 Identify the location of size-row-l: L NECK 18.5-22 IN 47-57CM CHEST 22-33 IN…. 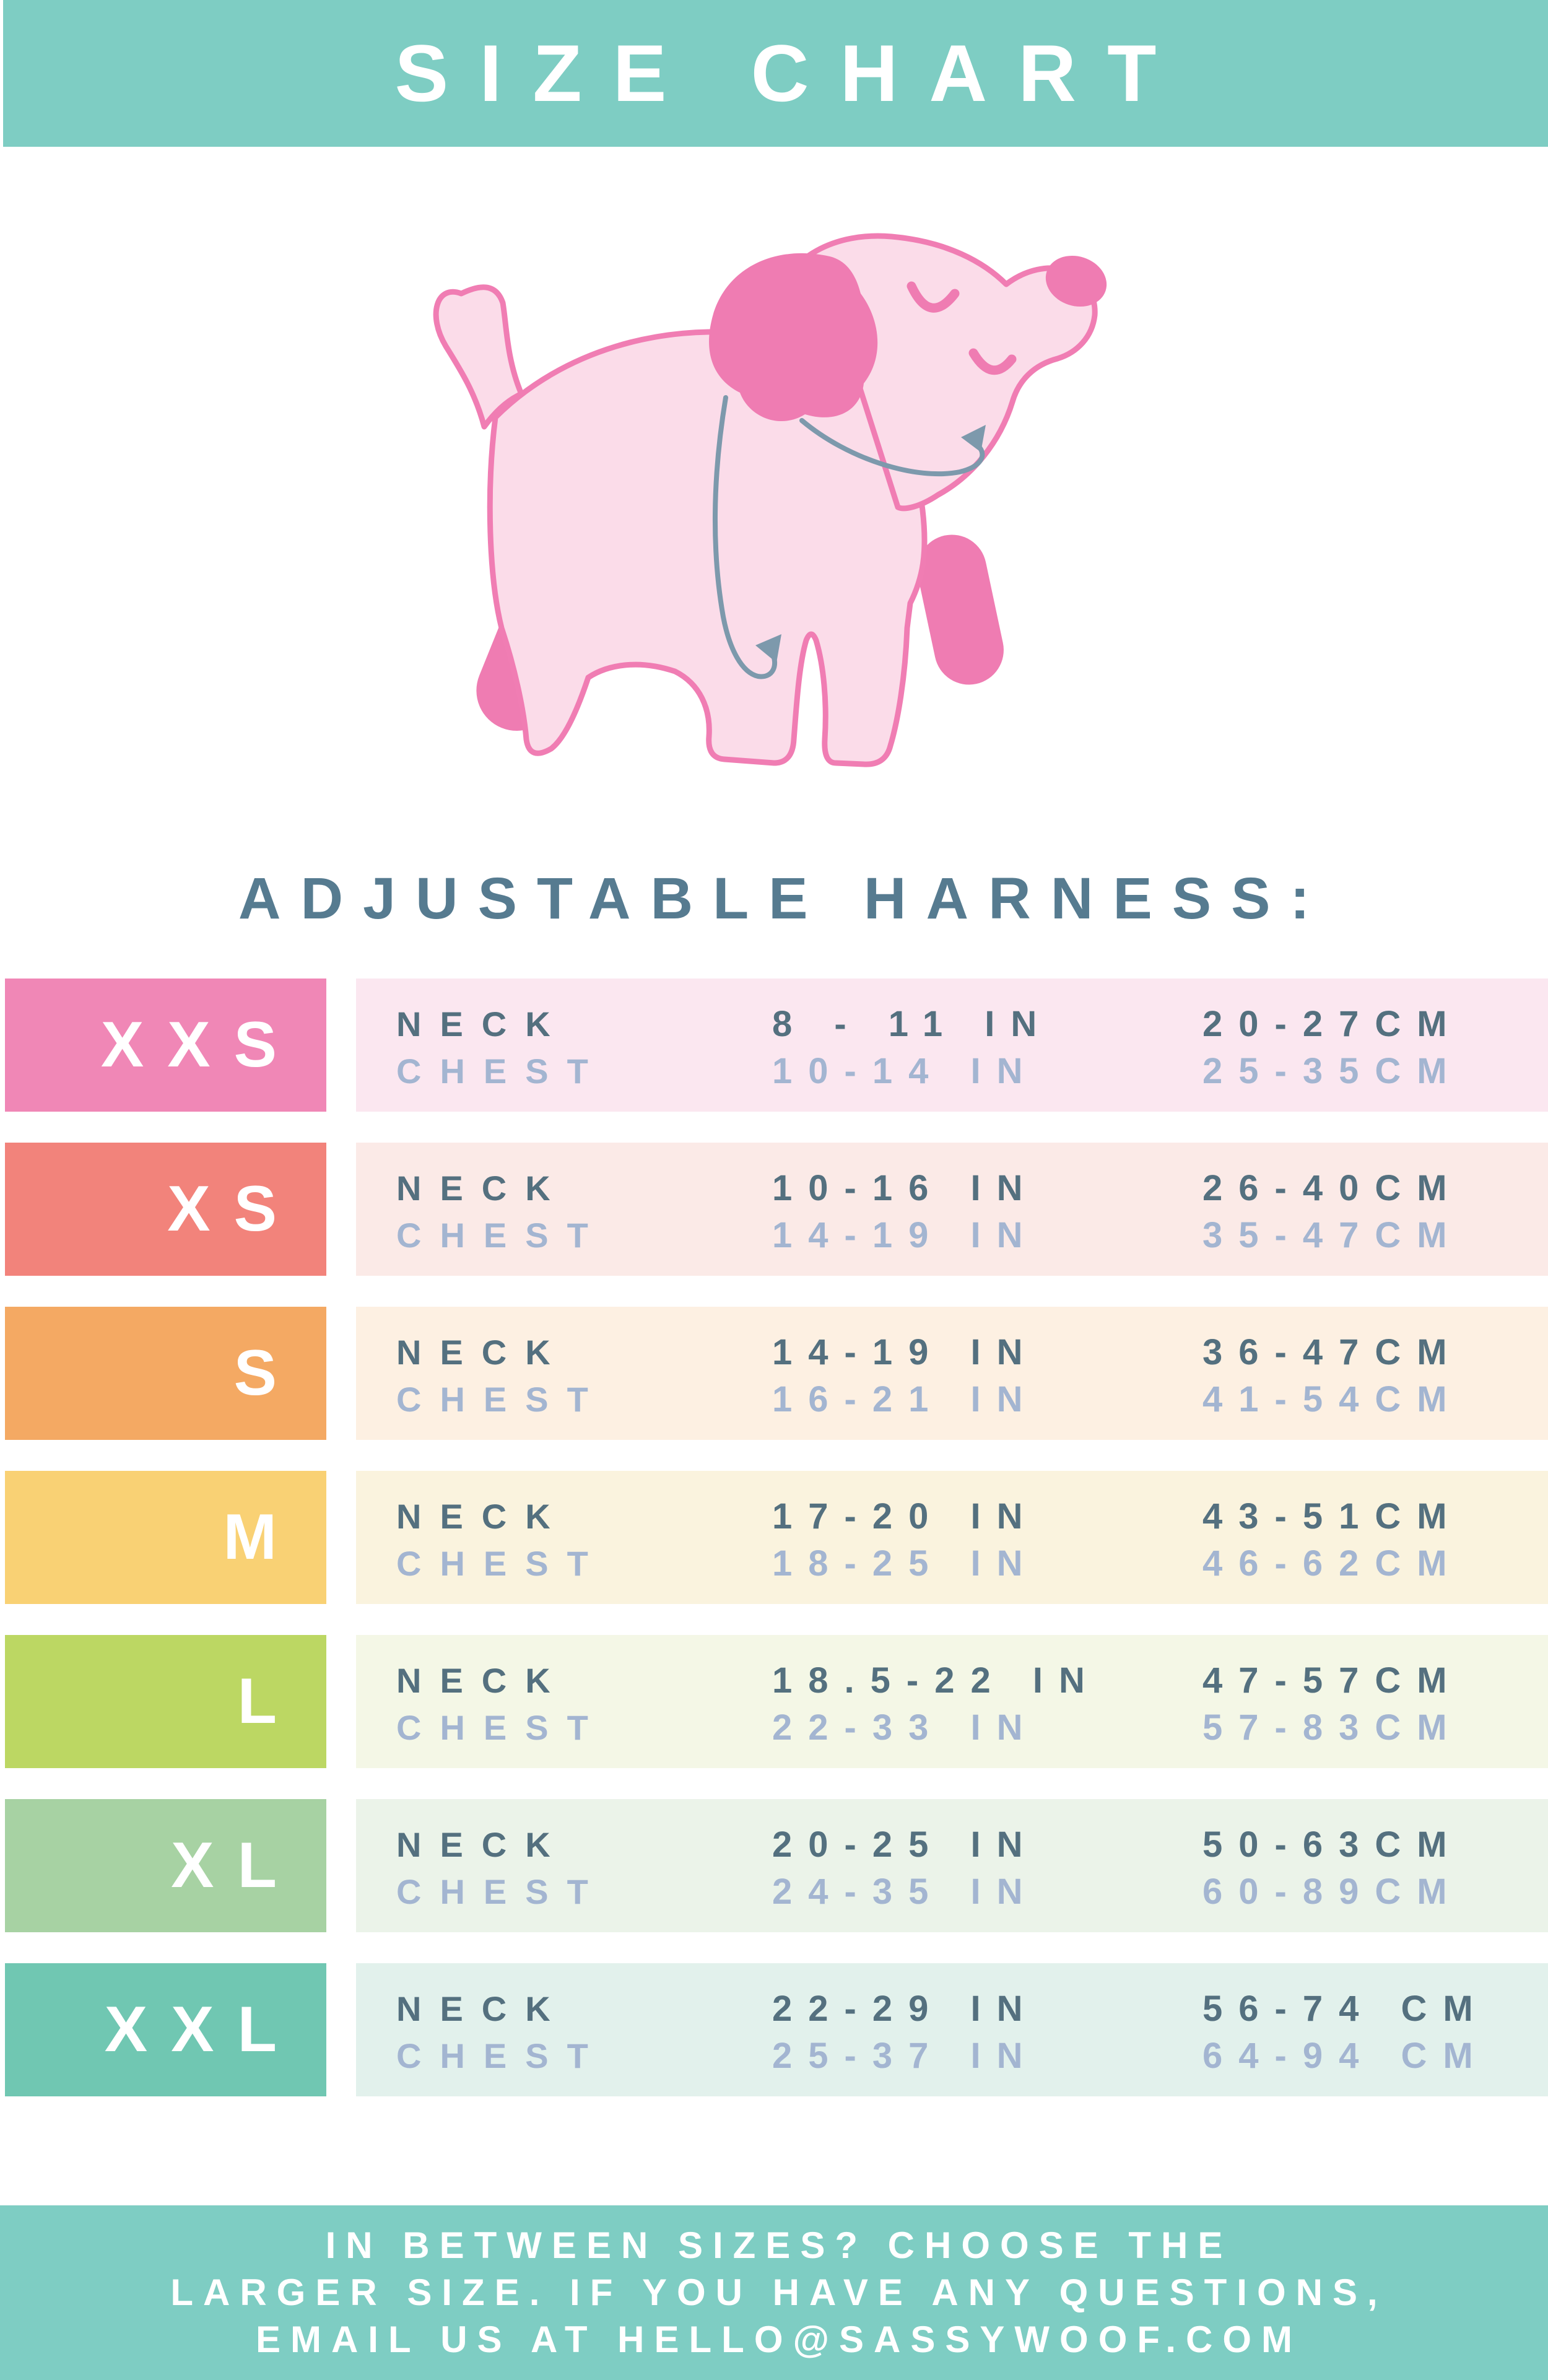
(774, 1701).